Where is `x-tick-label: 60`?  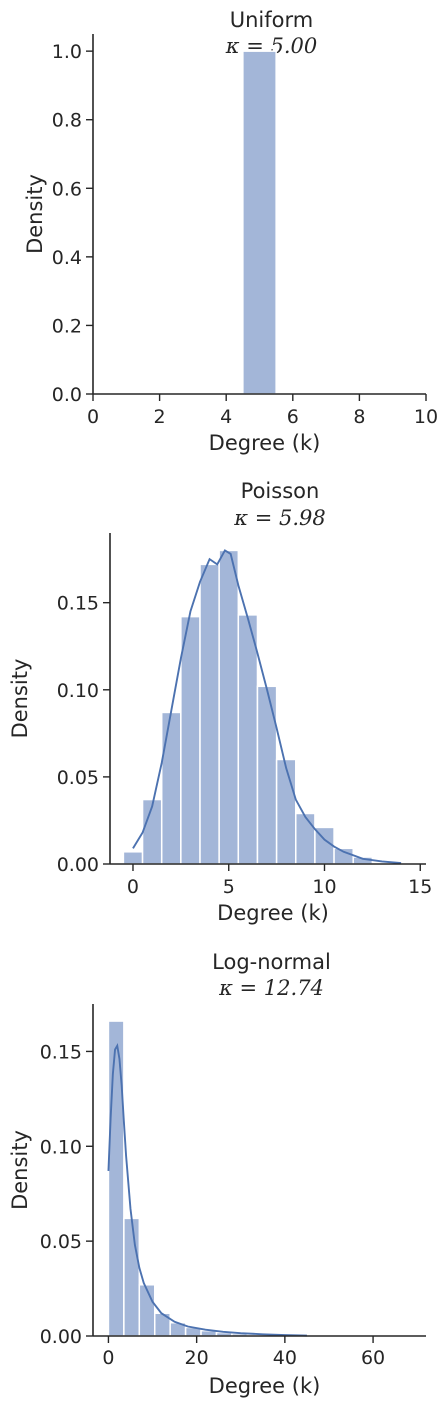
x-tick-label: 60 is located at coordinates (373, 1358).